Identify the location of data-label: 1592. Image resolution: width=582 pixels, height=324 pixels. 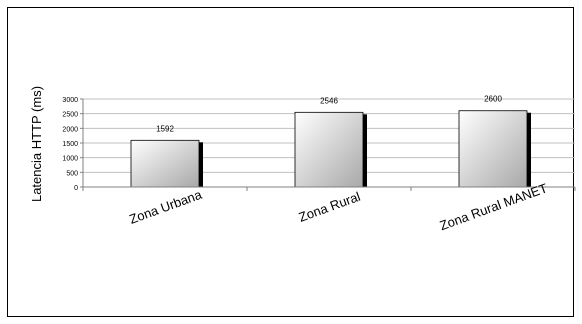
(165, 128).